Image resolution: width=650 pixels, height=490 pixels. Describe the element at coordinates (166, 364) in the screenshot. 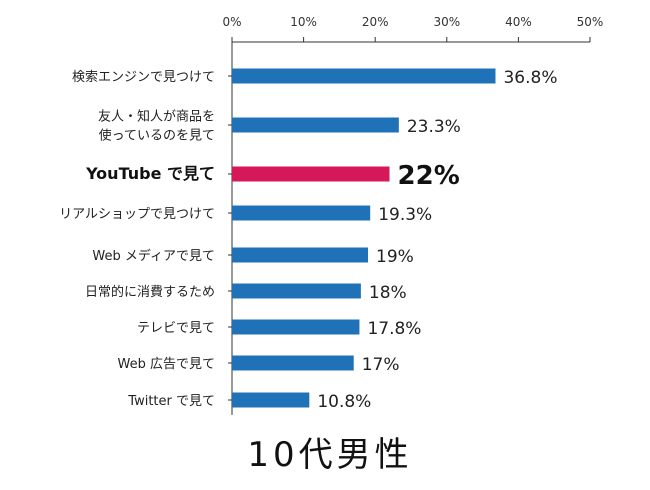

I see `category-label: Web 広告で見て` at that location.